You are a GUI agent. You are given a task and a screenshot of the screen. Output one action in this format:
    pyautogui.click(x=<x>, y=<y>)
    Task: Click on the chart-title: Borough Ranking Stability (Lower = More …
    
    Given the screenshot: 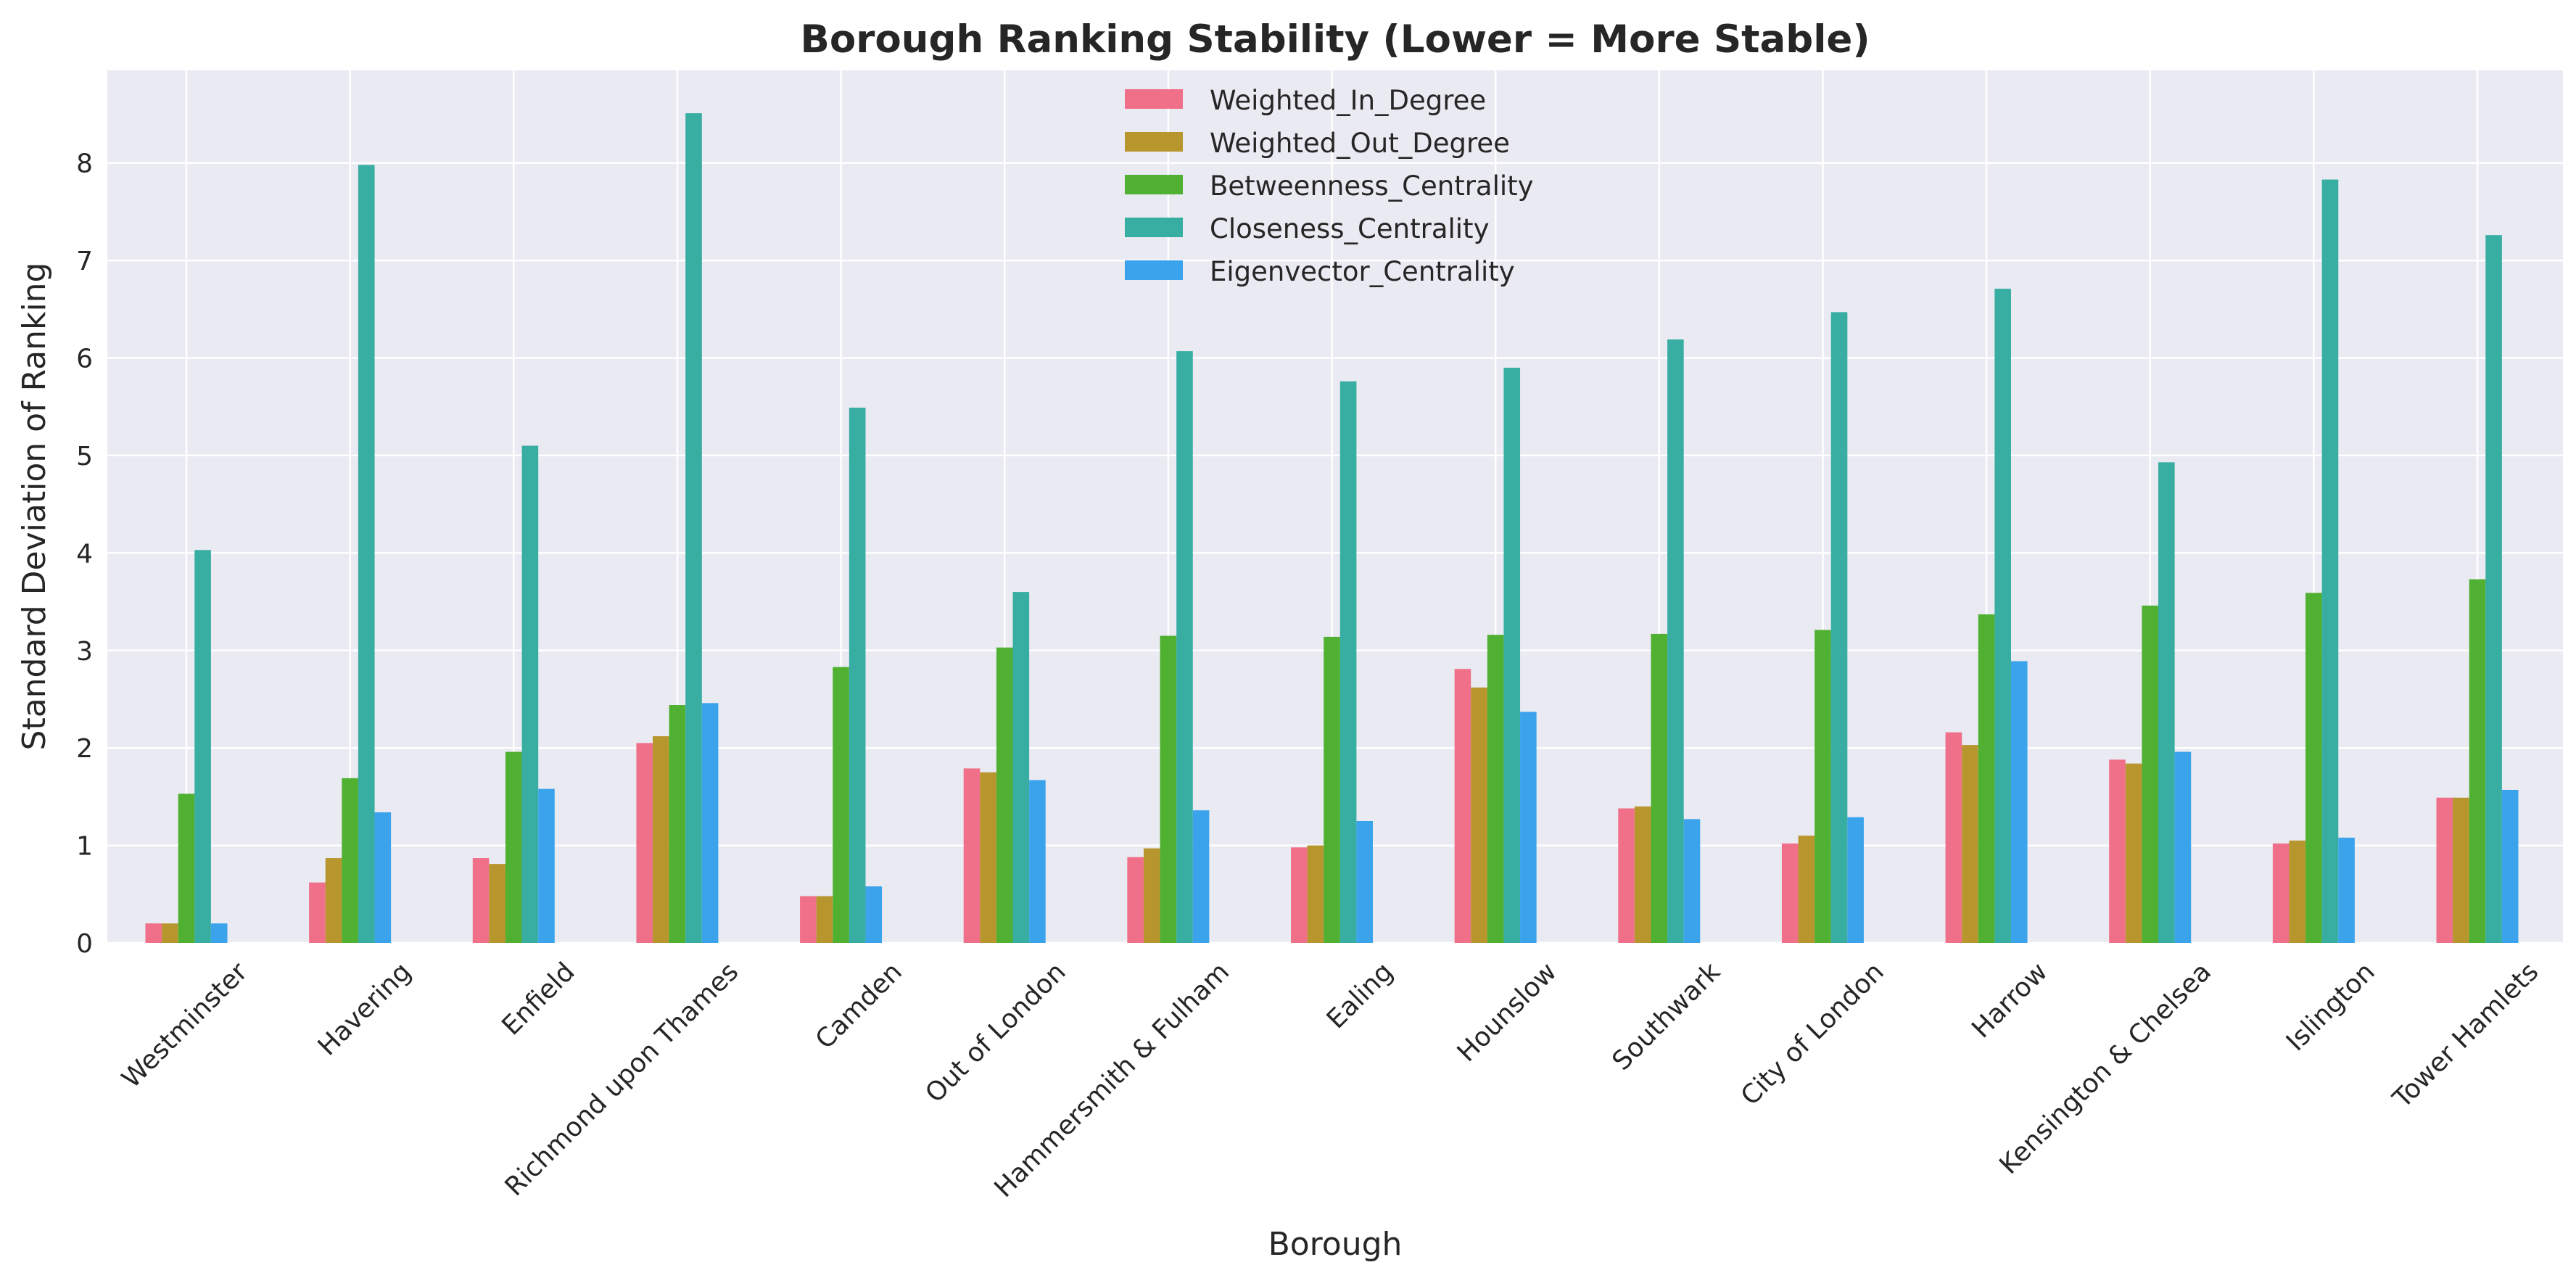 What is the action you would take?
    pyautogui.click(x=1335, y=39)
    